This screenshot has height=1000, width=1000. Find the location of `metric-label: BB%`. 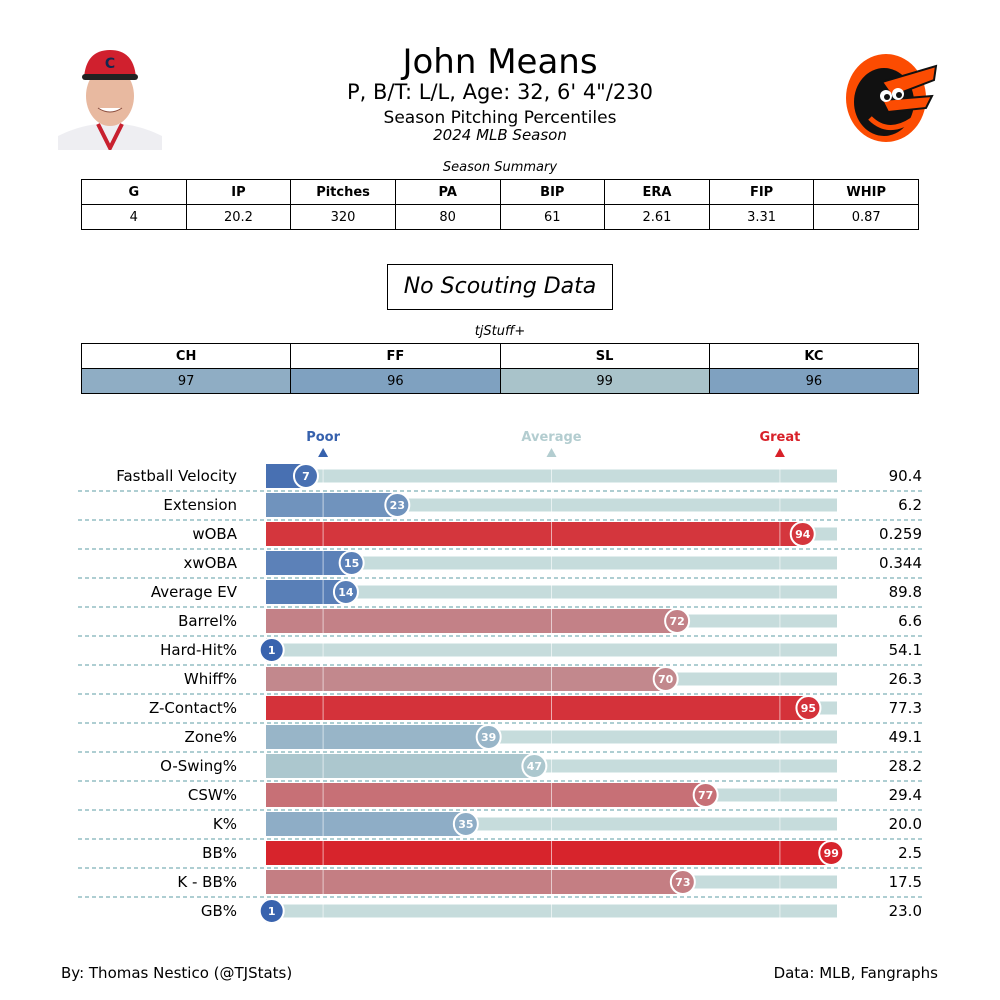

metric-label: BB% is located at coordinates (219, 853).